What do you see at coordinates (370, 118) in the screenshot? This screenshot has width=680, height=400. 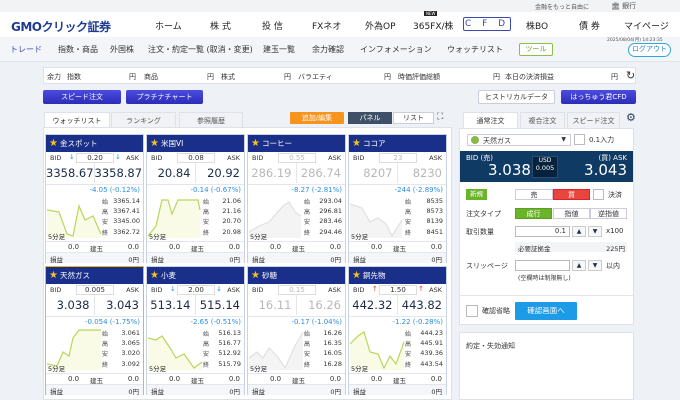 I see `panel-view-button: パネル` at bounding box center [370, 118].